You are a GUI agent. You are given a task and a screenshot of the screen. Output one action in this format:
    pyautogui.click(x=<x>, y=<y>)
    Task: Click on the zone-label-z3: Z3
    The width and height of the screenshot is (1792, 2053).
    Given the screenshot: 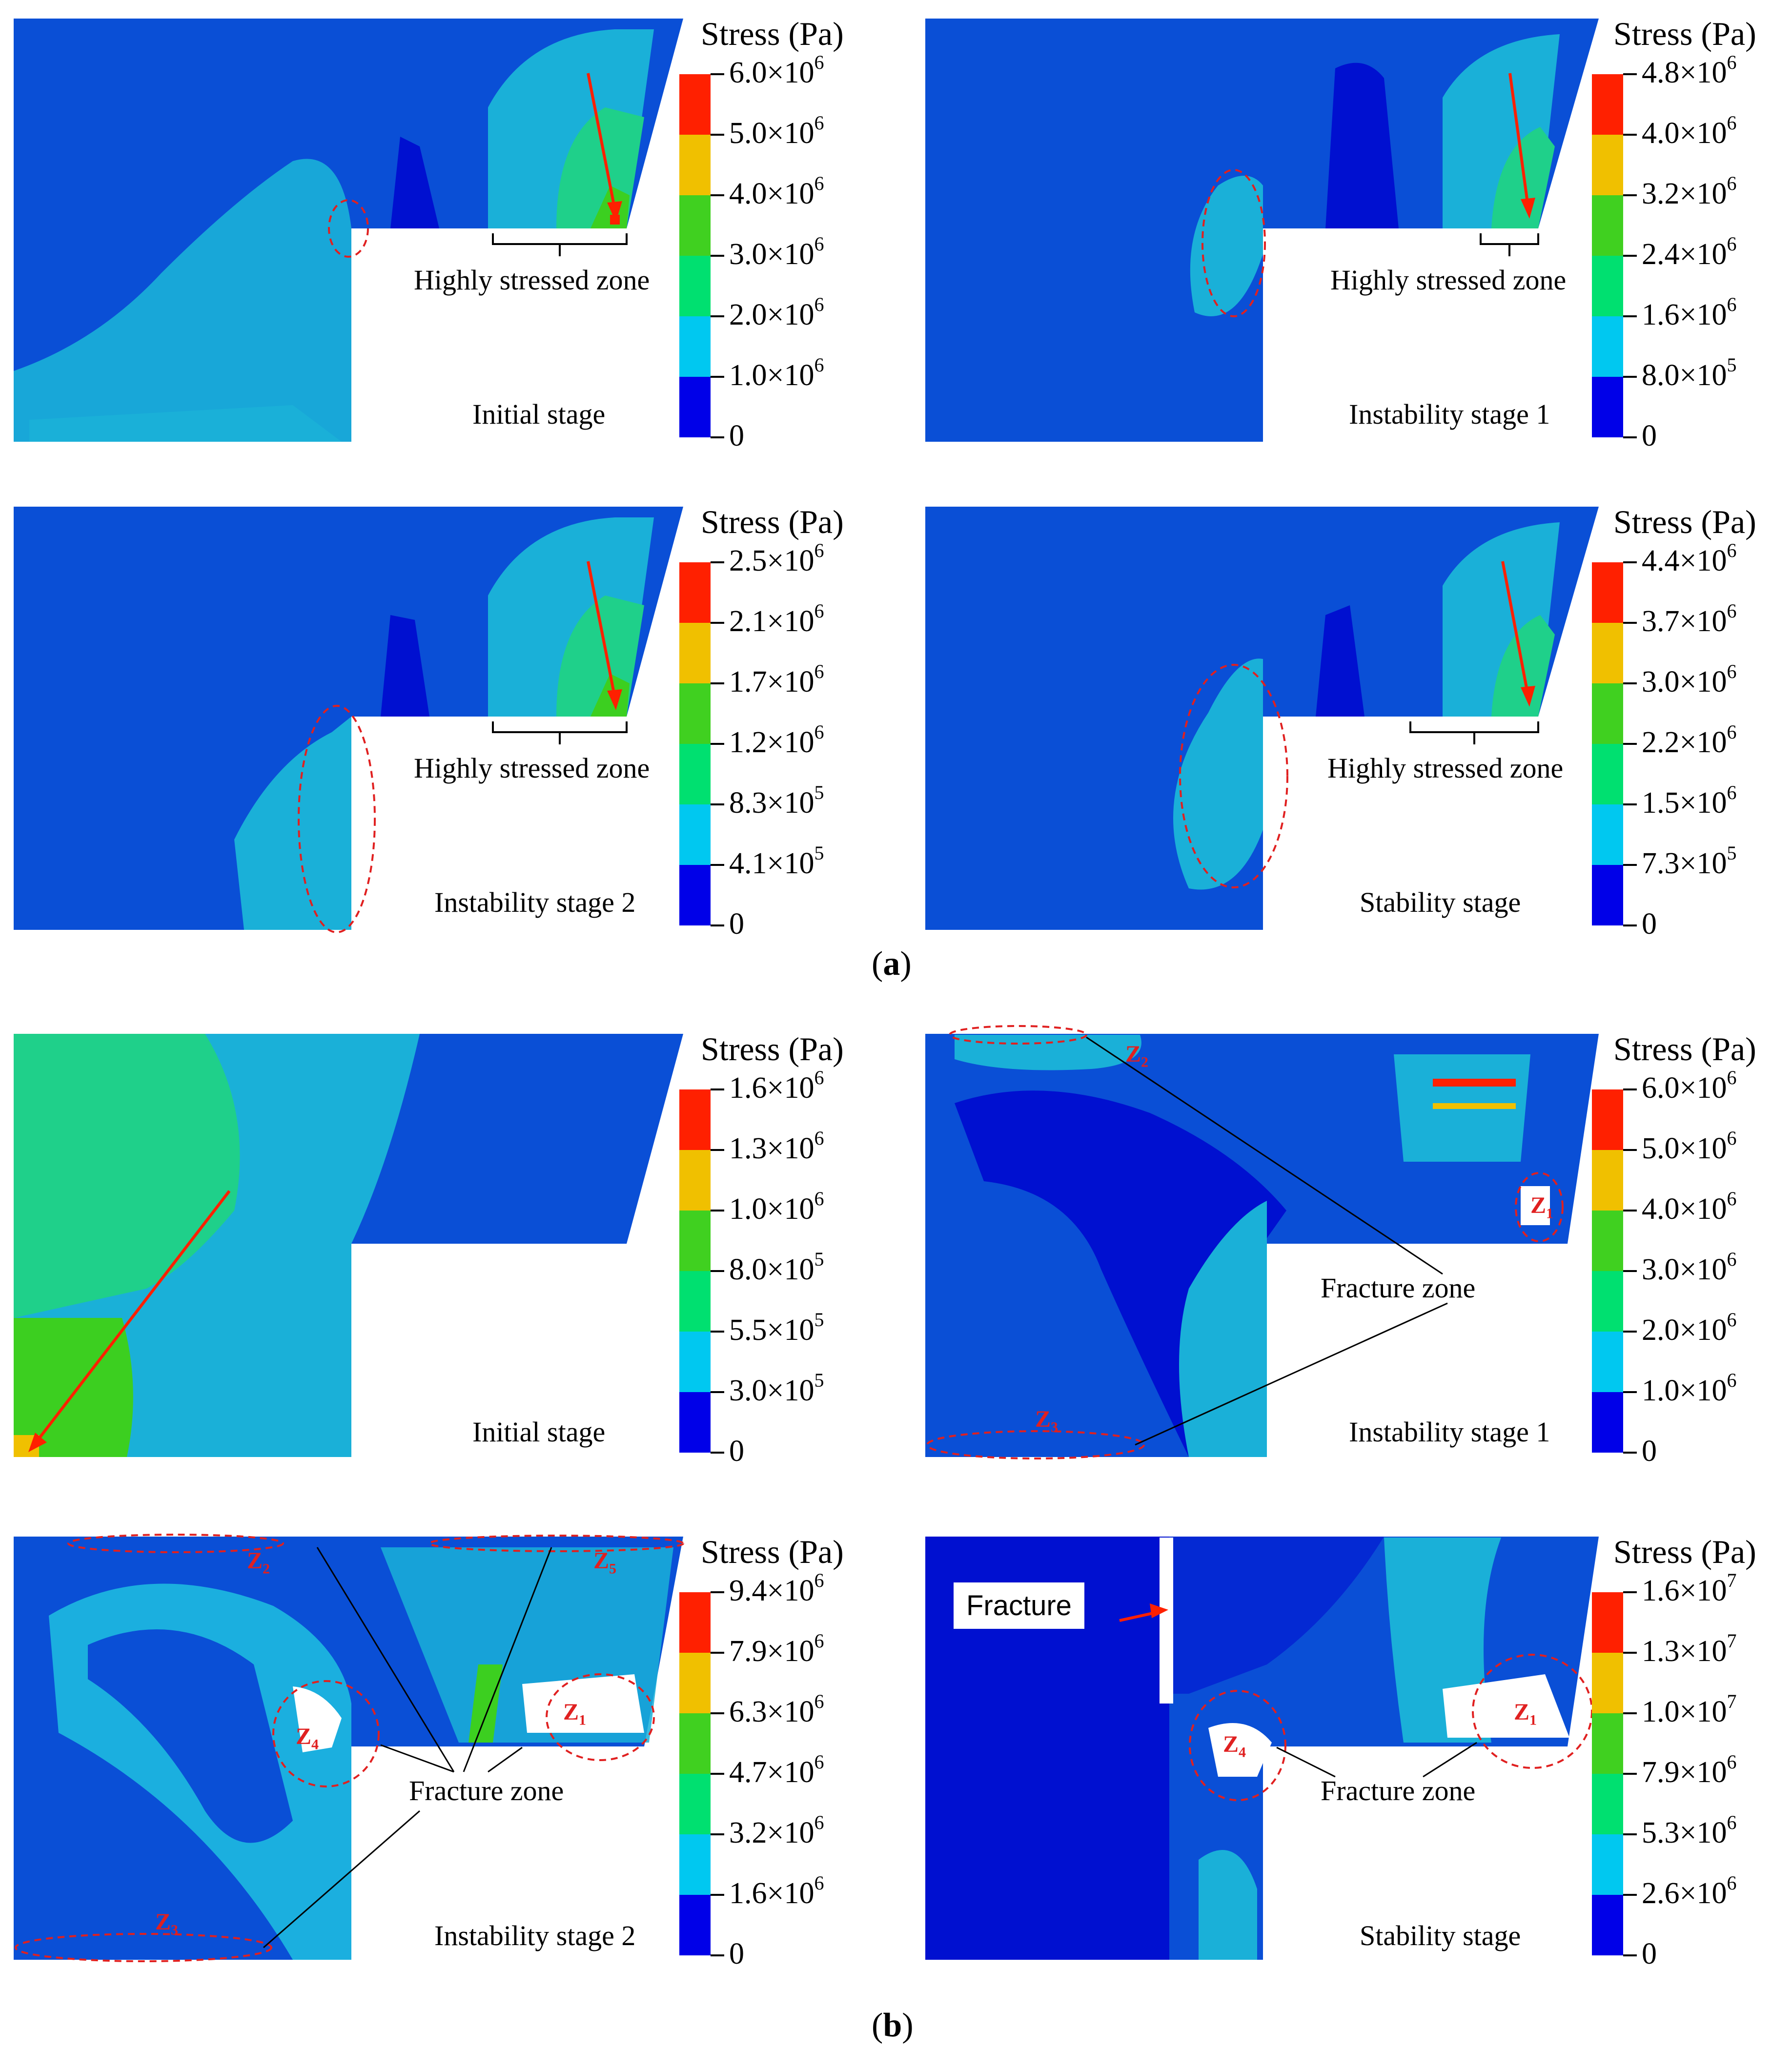 What is the action you would take?
    pyautogui.click(x=166, y=1924)
    